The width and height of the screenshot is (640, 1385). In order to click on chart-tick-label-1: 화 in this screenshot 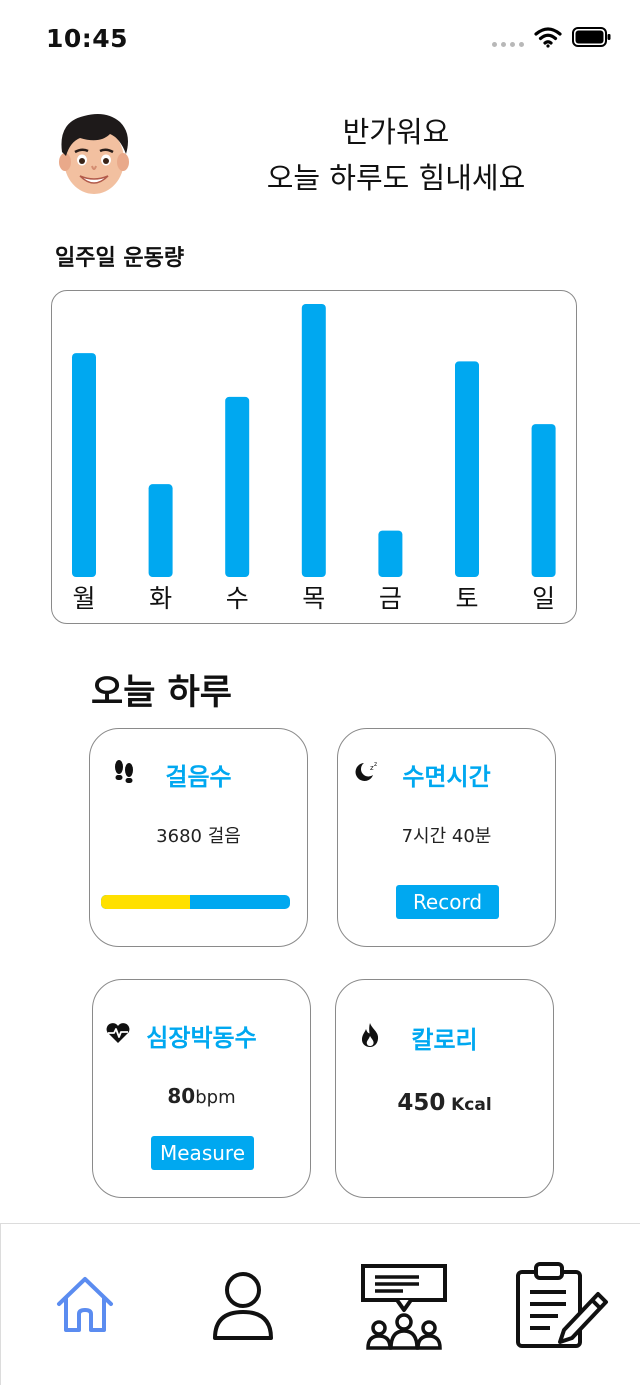, I will do `click(160, 598)`.